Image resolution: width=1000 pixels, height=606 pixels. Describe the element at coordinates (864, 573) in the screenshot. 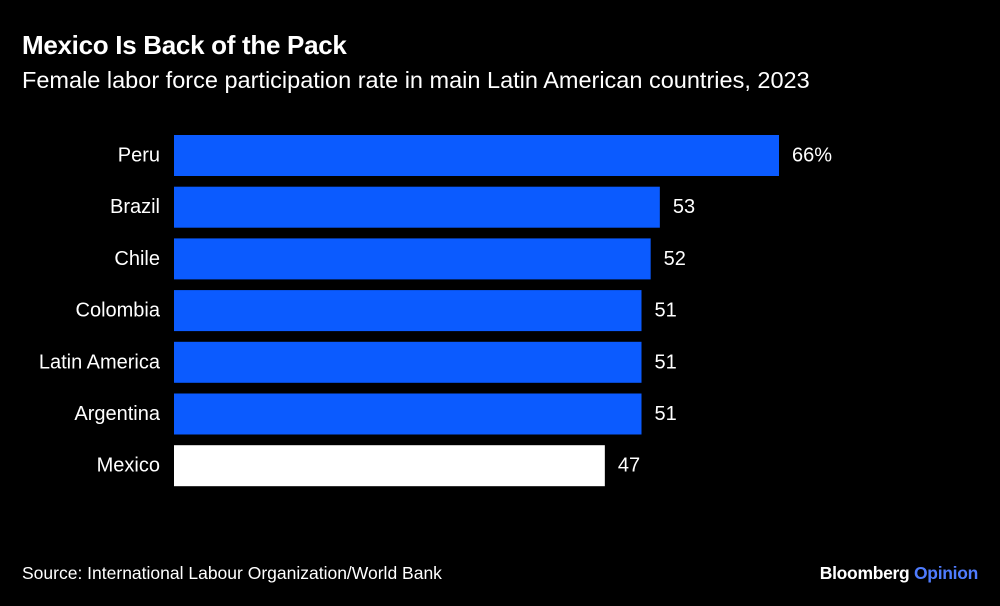

I see `brand-main: Bloomberg` at that location.